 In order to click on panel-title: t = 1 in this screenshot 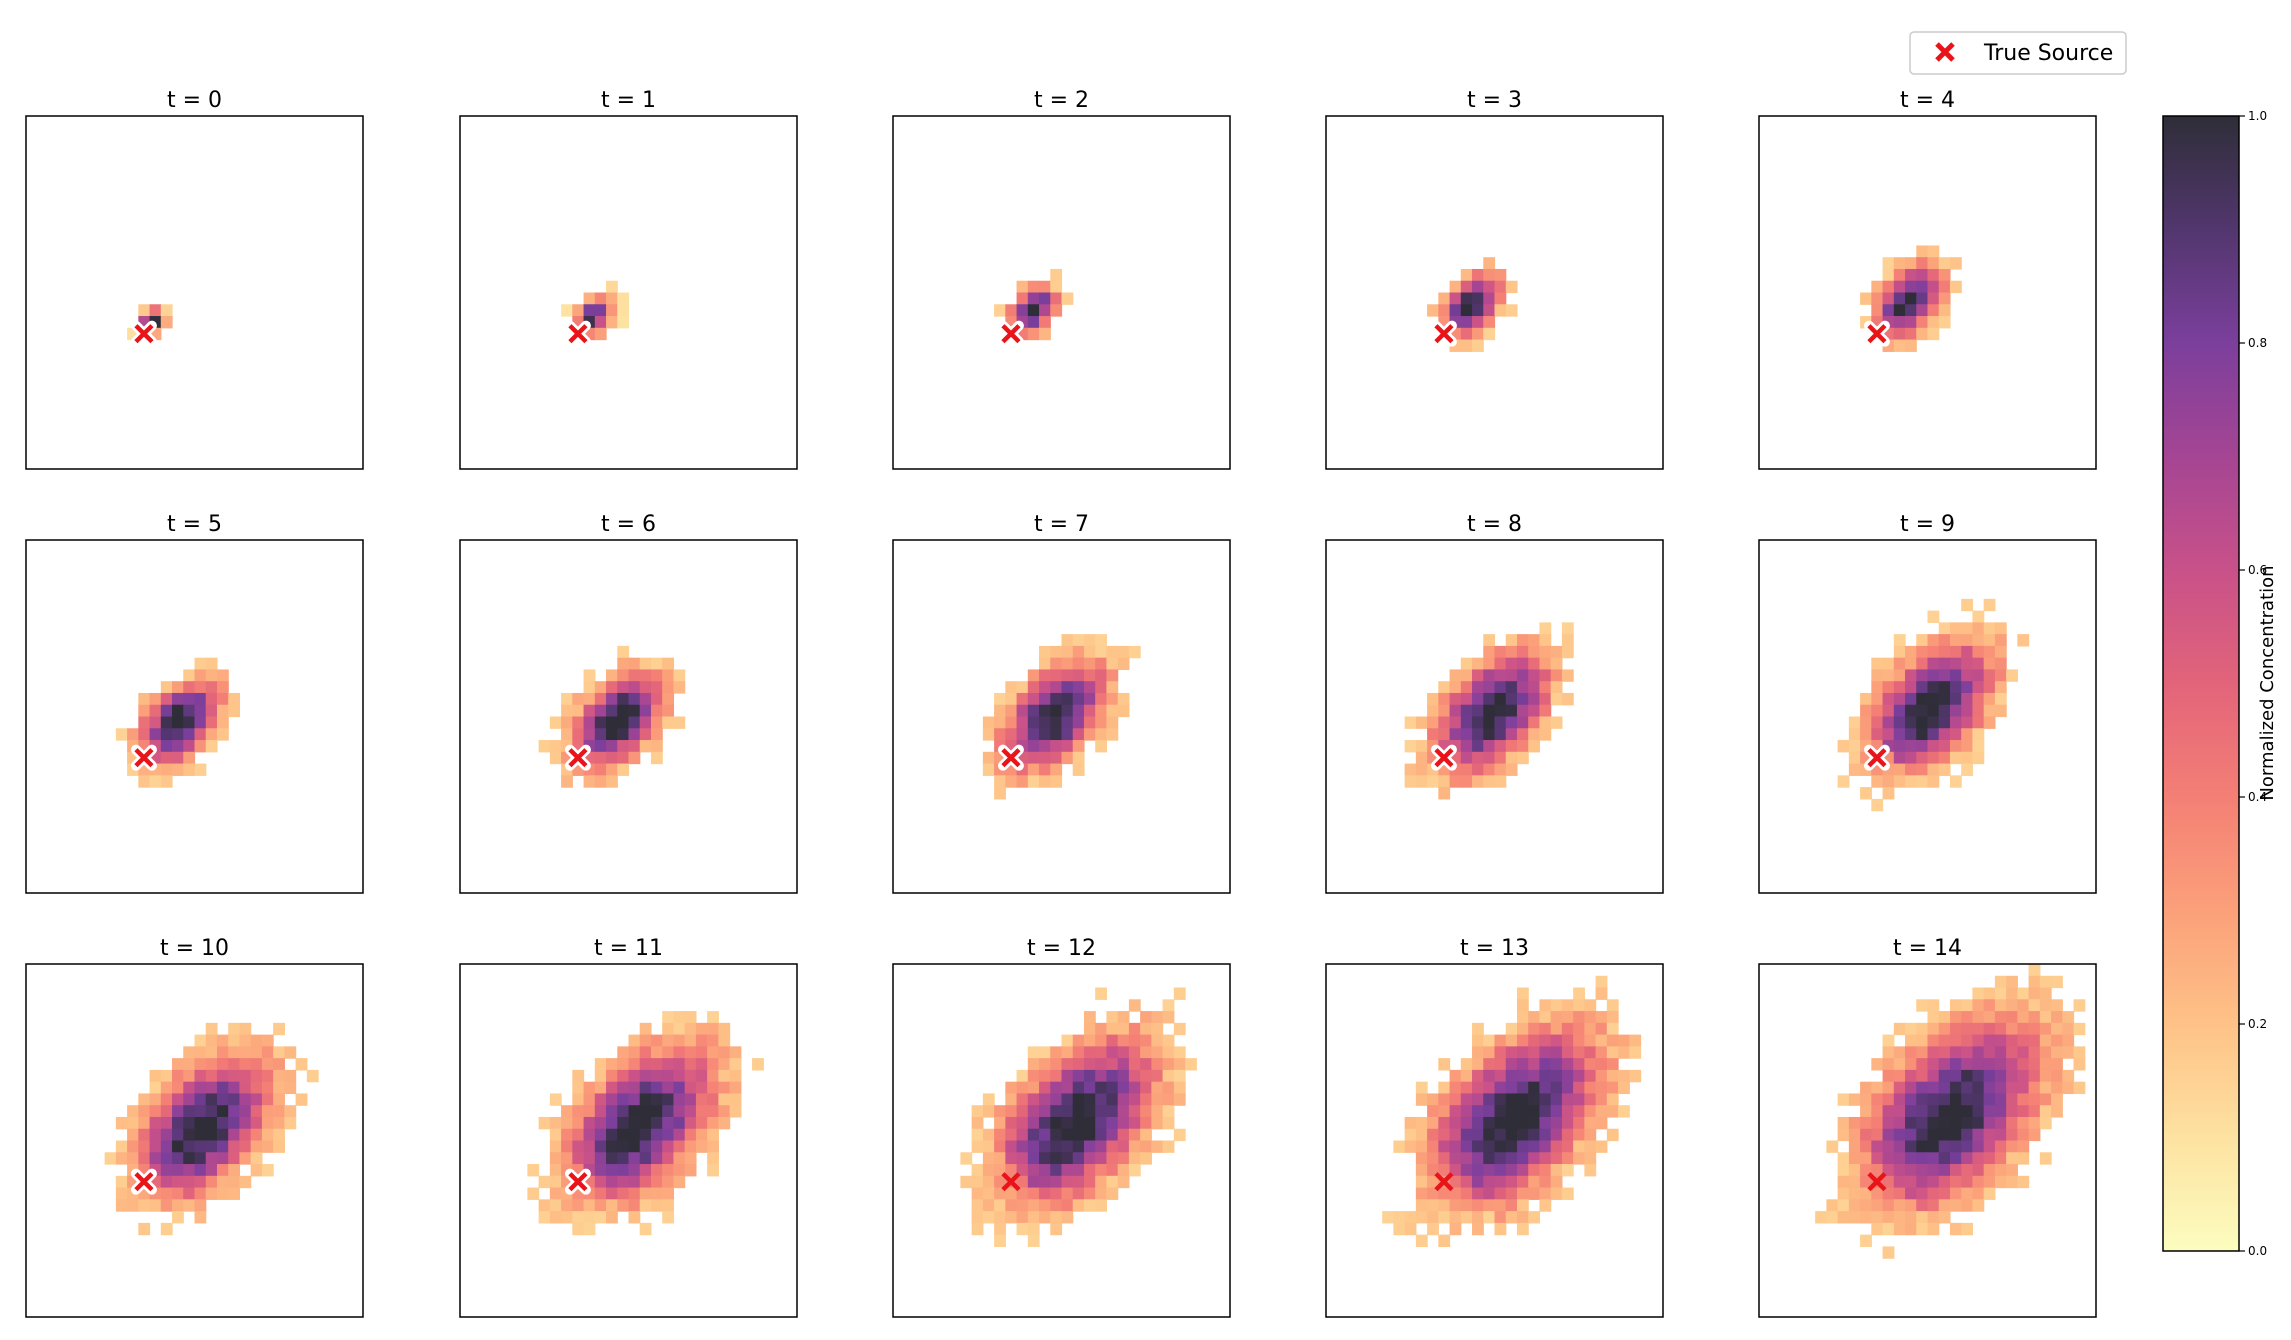, I will do `click(628, 100)`.